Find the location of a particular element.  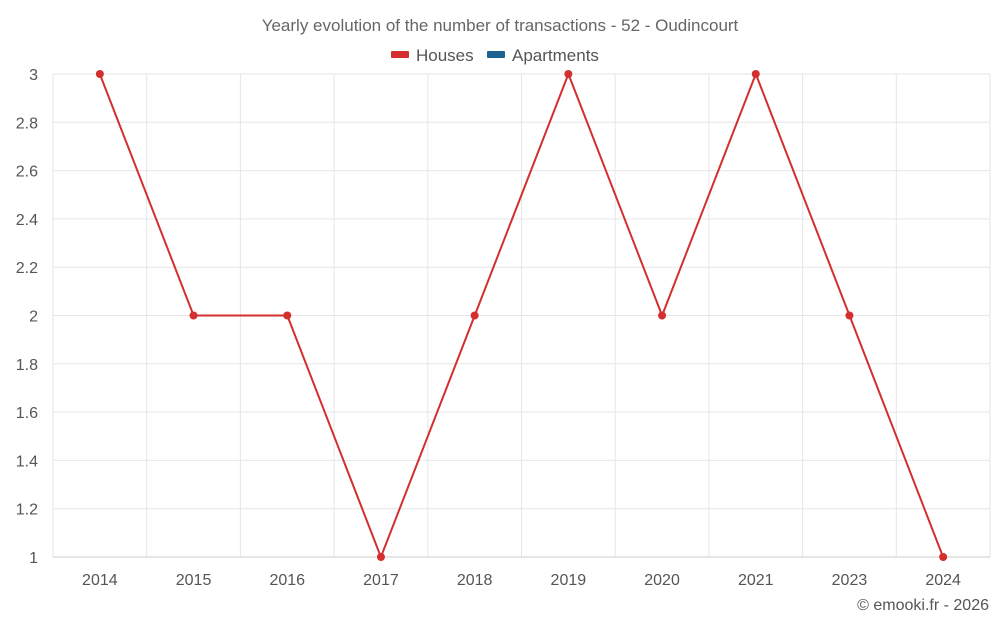

y-tick-label: 1 is located at coordinates (33, 558).